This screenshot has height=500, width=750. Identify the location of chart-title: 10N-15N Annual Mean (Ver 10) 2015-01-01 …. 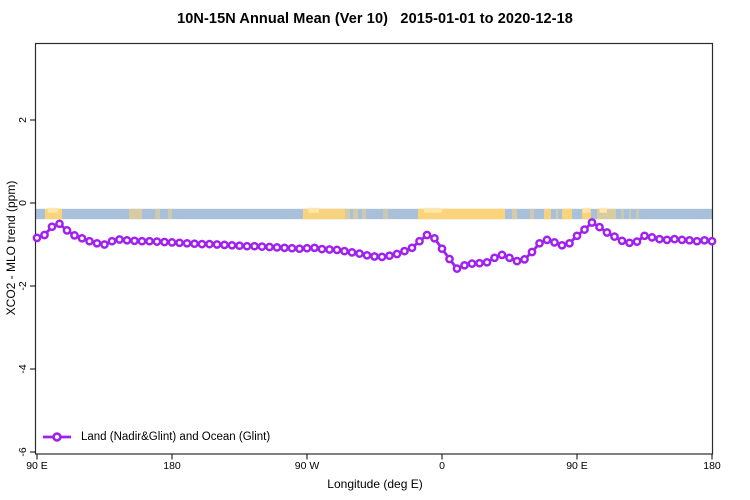
(375, 19).